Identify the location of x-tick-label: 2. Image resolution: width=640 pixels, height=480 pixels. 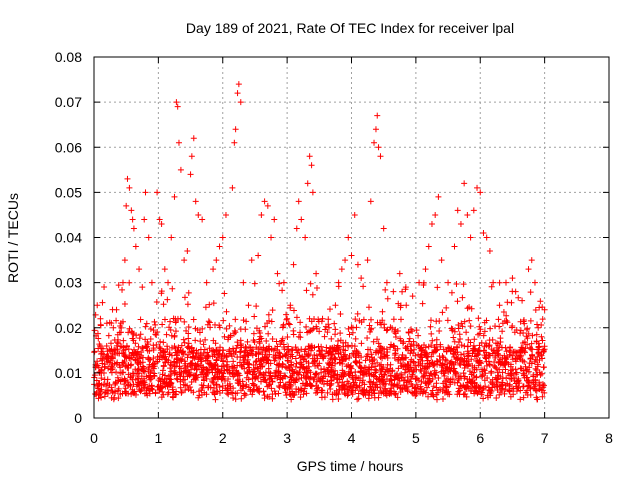
(223, 438).